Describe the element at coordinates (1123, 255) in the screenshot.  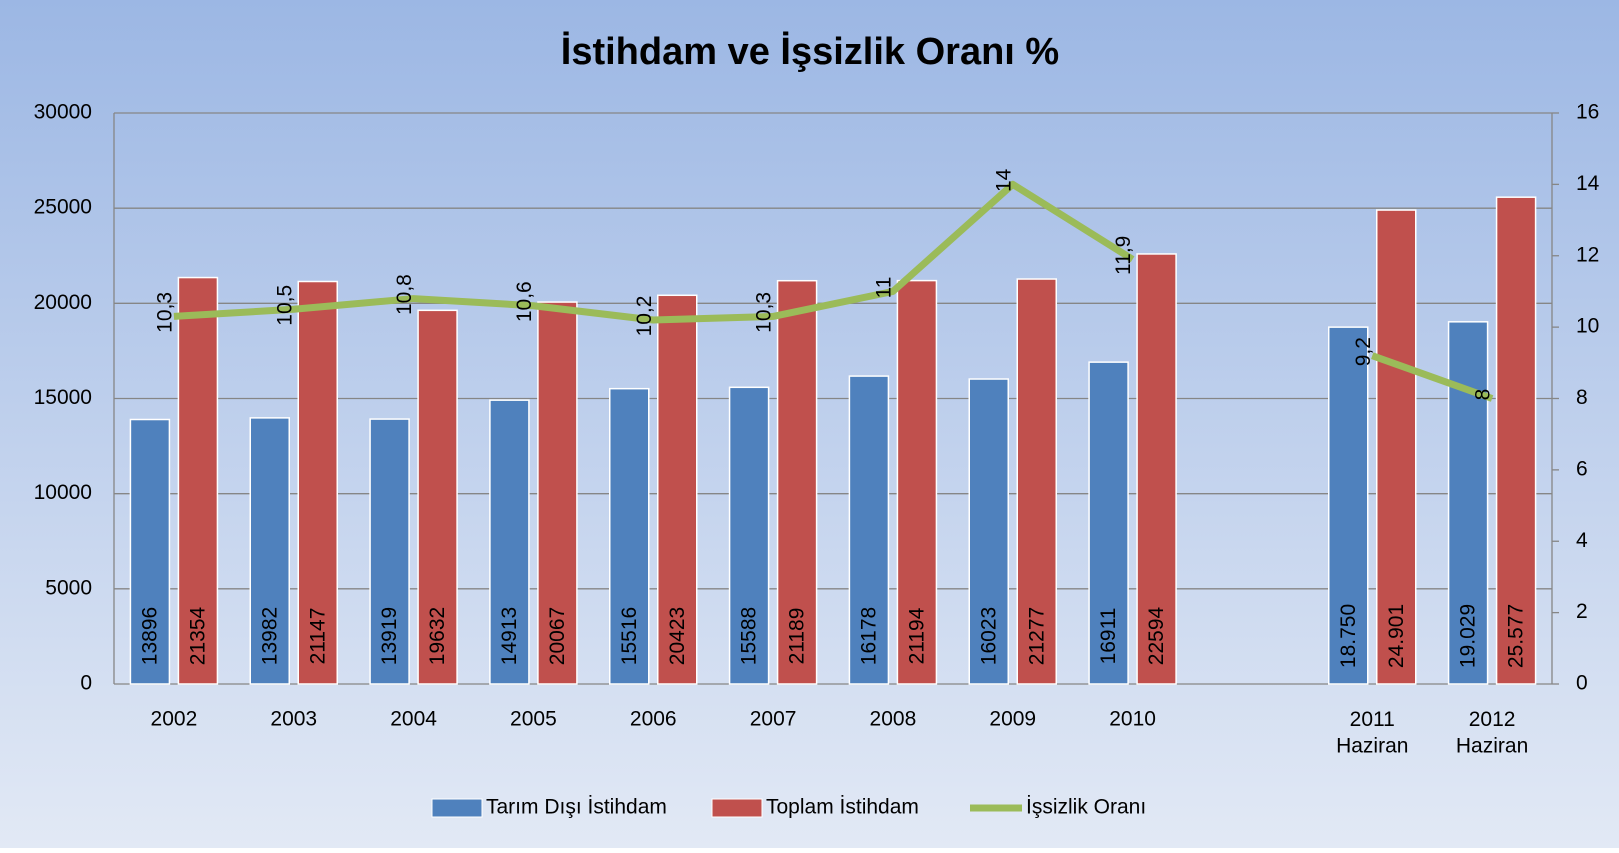
I see `line-value-label: 11,9` at that location.